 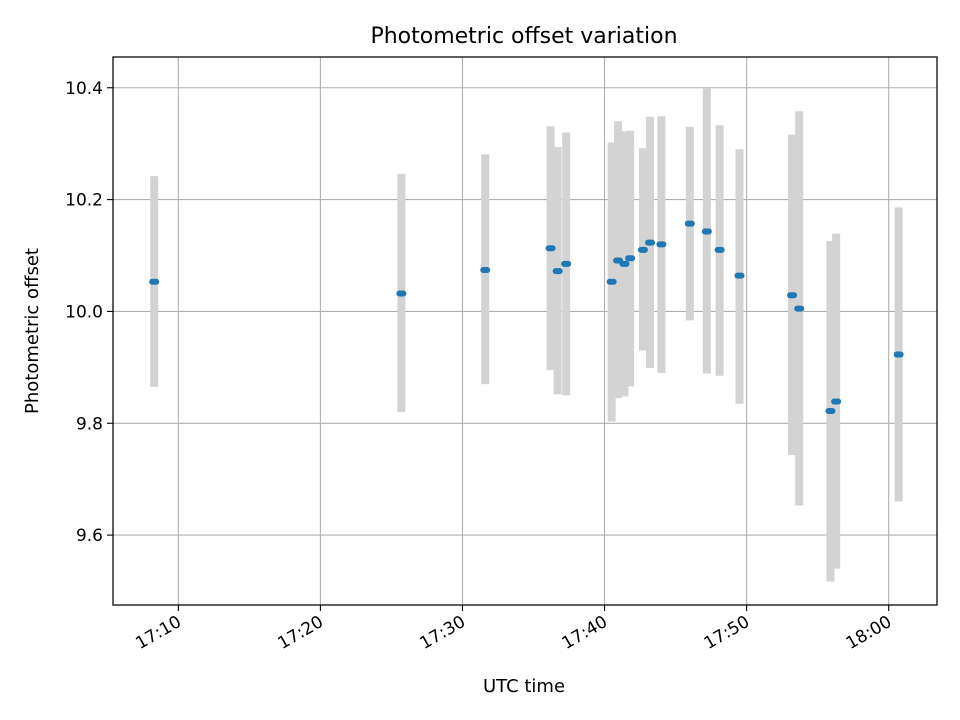 I want to click on y-tick-label: 10.4, so click(x=84, y=89).